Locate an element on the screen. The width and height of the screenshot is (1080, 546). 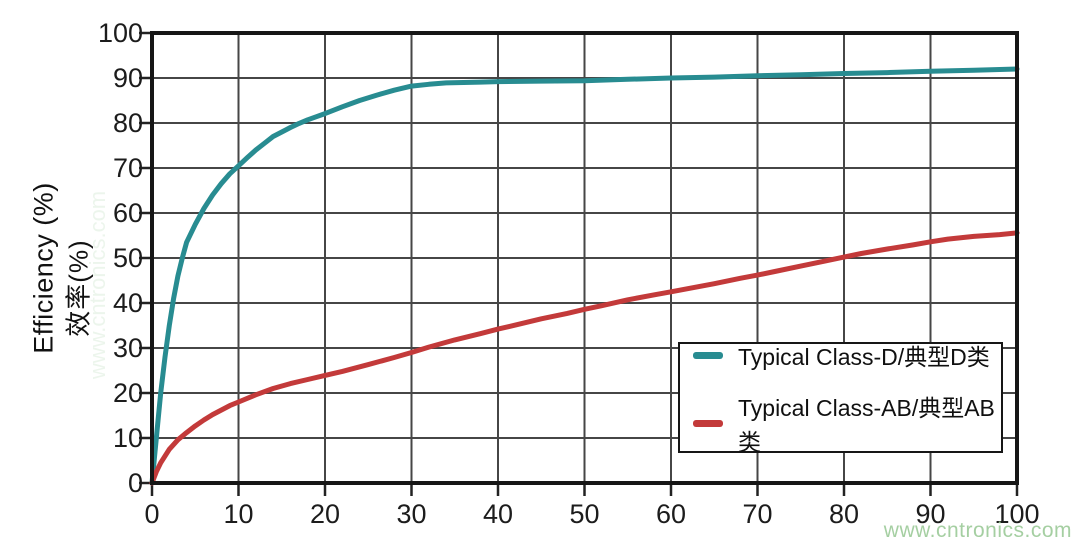
x-tick-label: 60 is located at coordinates (671, 514).